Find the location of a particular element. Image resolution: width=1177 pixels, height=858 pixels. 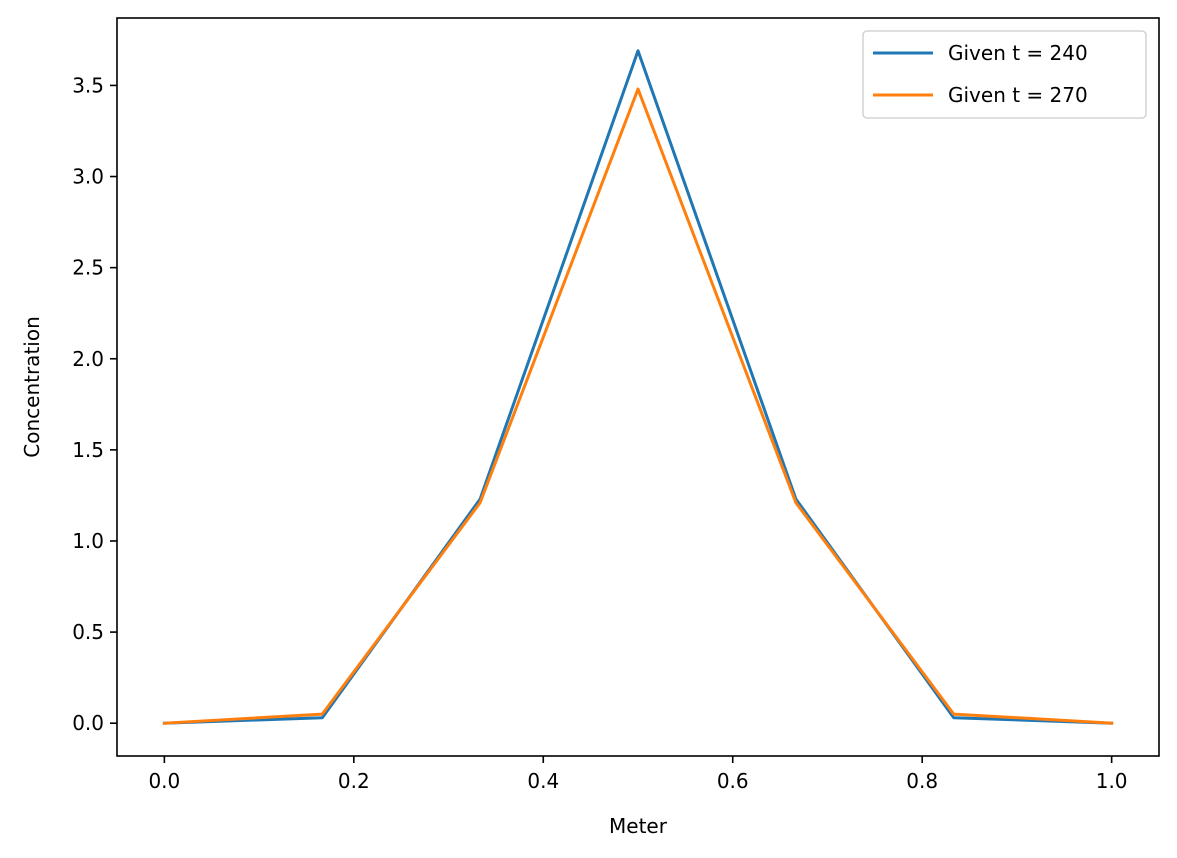

x-tick-label: 1.0 is located at coordinates (1112, 781).